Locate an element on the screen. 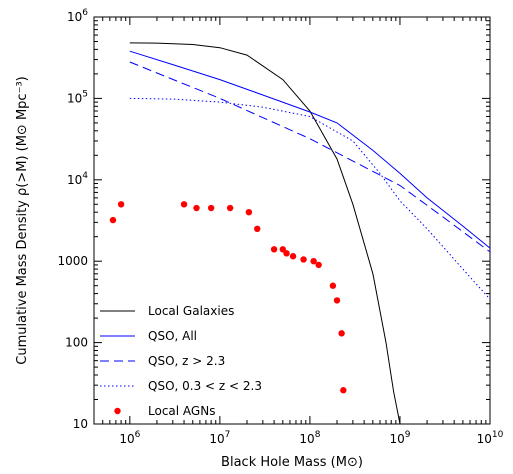 The image size is (513, 474). y-tick-label: 10⁴ is located at coordinates (77, 179).